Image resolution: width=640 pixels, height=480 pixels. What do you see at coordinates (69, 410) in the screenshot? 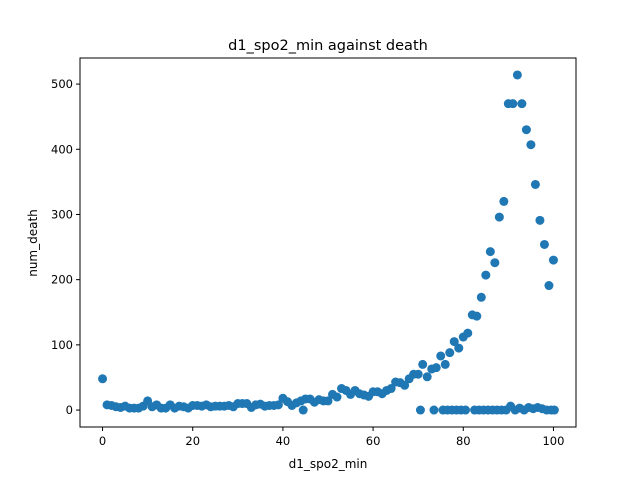
I see `y-tick-label: 0` at bounding box center [69, 410].